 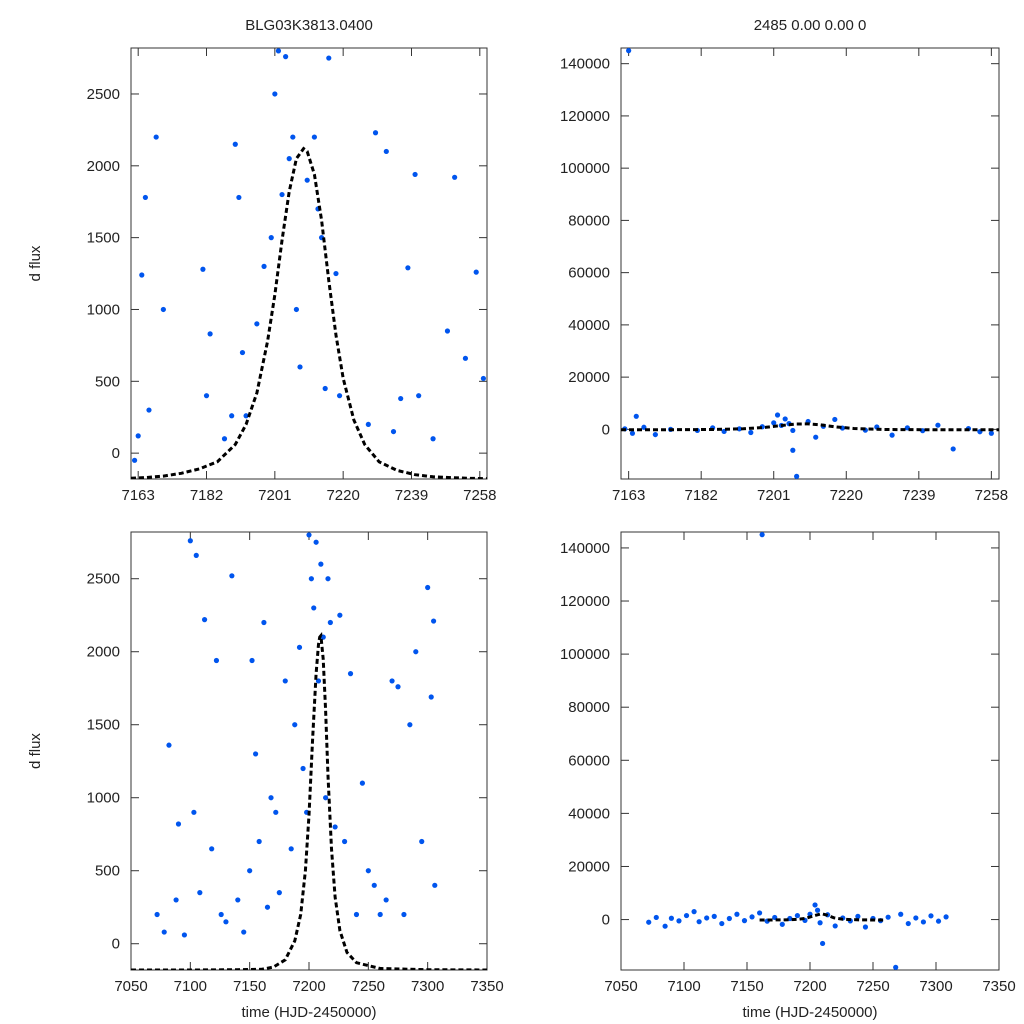 I want to click on x-tick-label: 7350, so click(x=486, y=986).